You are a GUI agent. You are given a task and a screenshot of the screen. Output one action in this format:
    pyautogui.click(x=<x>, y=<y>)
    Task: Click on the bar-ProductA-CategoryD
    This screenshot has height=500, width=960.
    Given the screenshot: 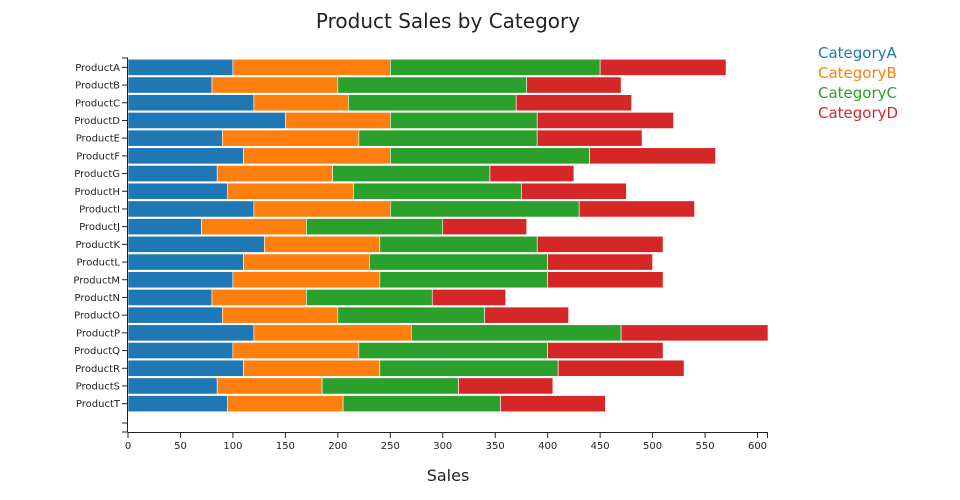 What is the action you would take?
    pyautogui.click(x=663, y=67)
    